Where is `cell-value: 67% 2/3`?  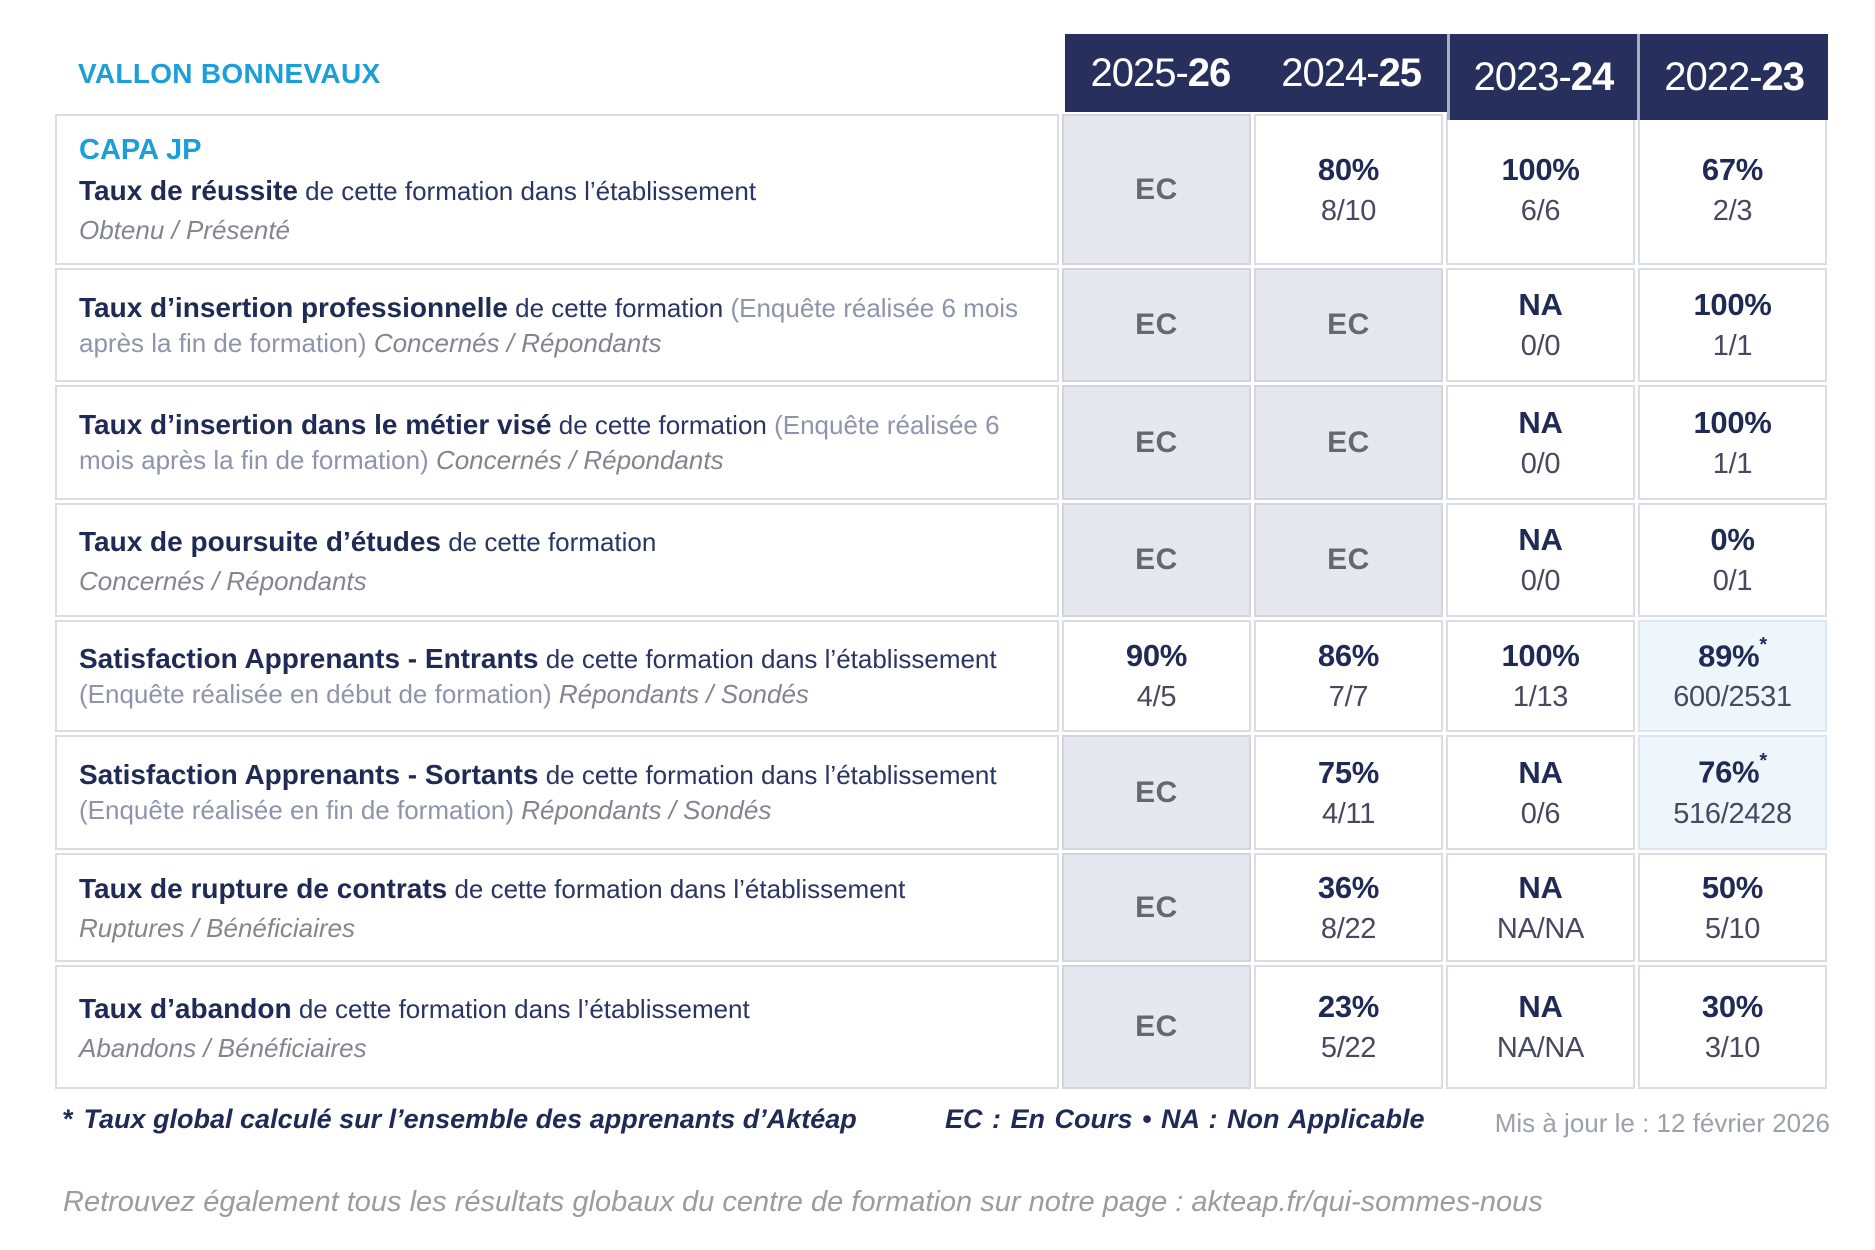
cell-value: 67% 2/3 is located at coordinates (1732, 189).